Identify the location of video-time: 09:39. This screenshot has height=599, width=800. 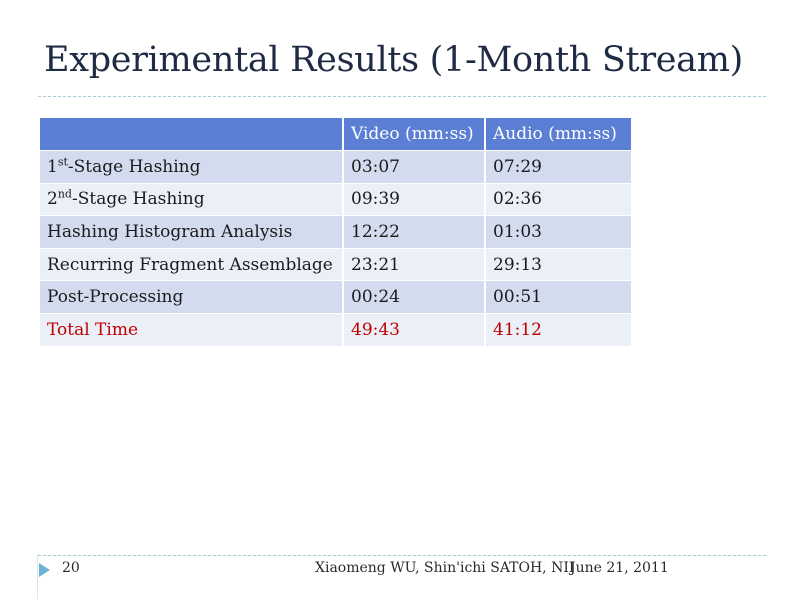
(414, 200).